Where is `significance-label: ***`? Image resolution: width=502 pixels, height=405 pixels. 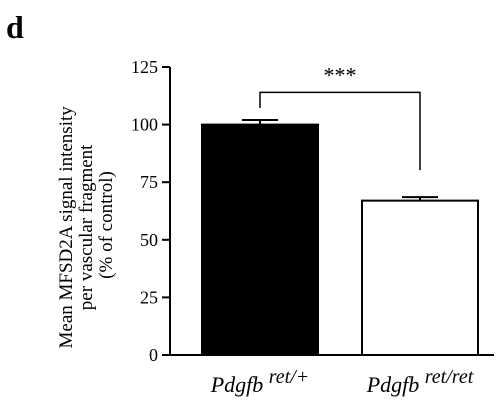
significance-label: *** is located at coordinates (340, 74).